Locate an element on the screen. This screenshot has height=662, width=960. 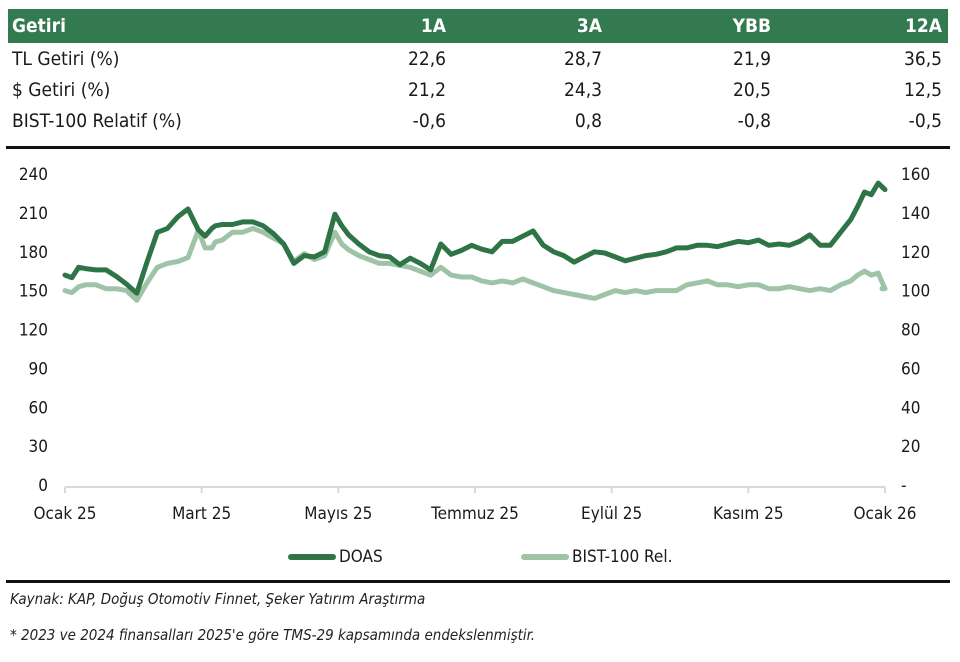
cell: 21,2 is located at coordinates (426, 89).